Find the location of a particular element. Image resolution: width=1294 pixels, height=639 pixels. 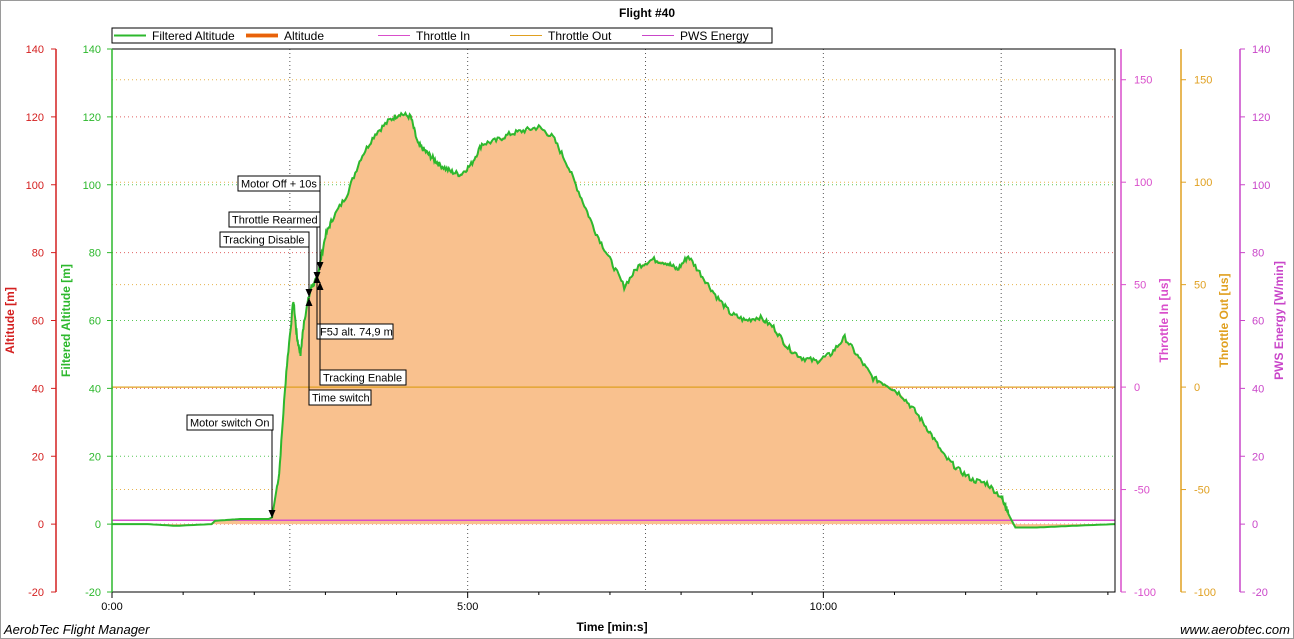

legend-item-label: Throttle In is located at coordinates (443, 36).